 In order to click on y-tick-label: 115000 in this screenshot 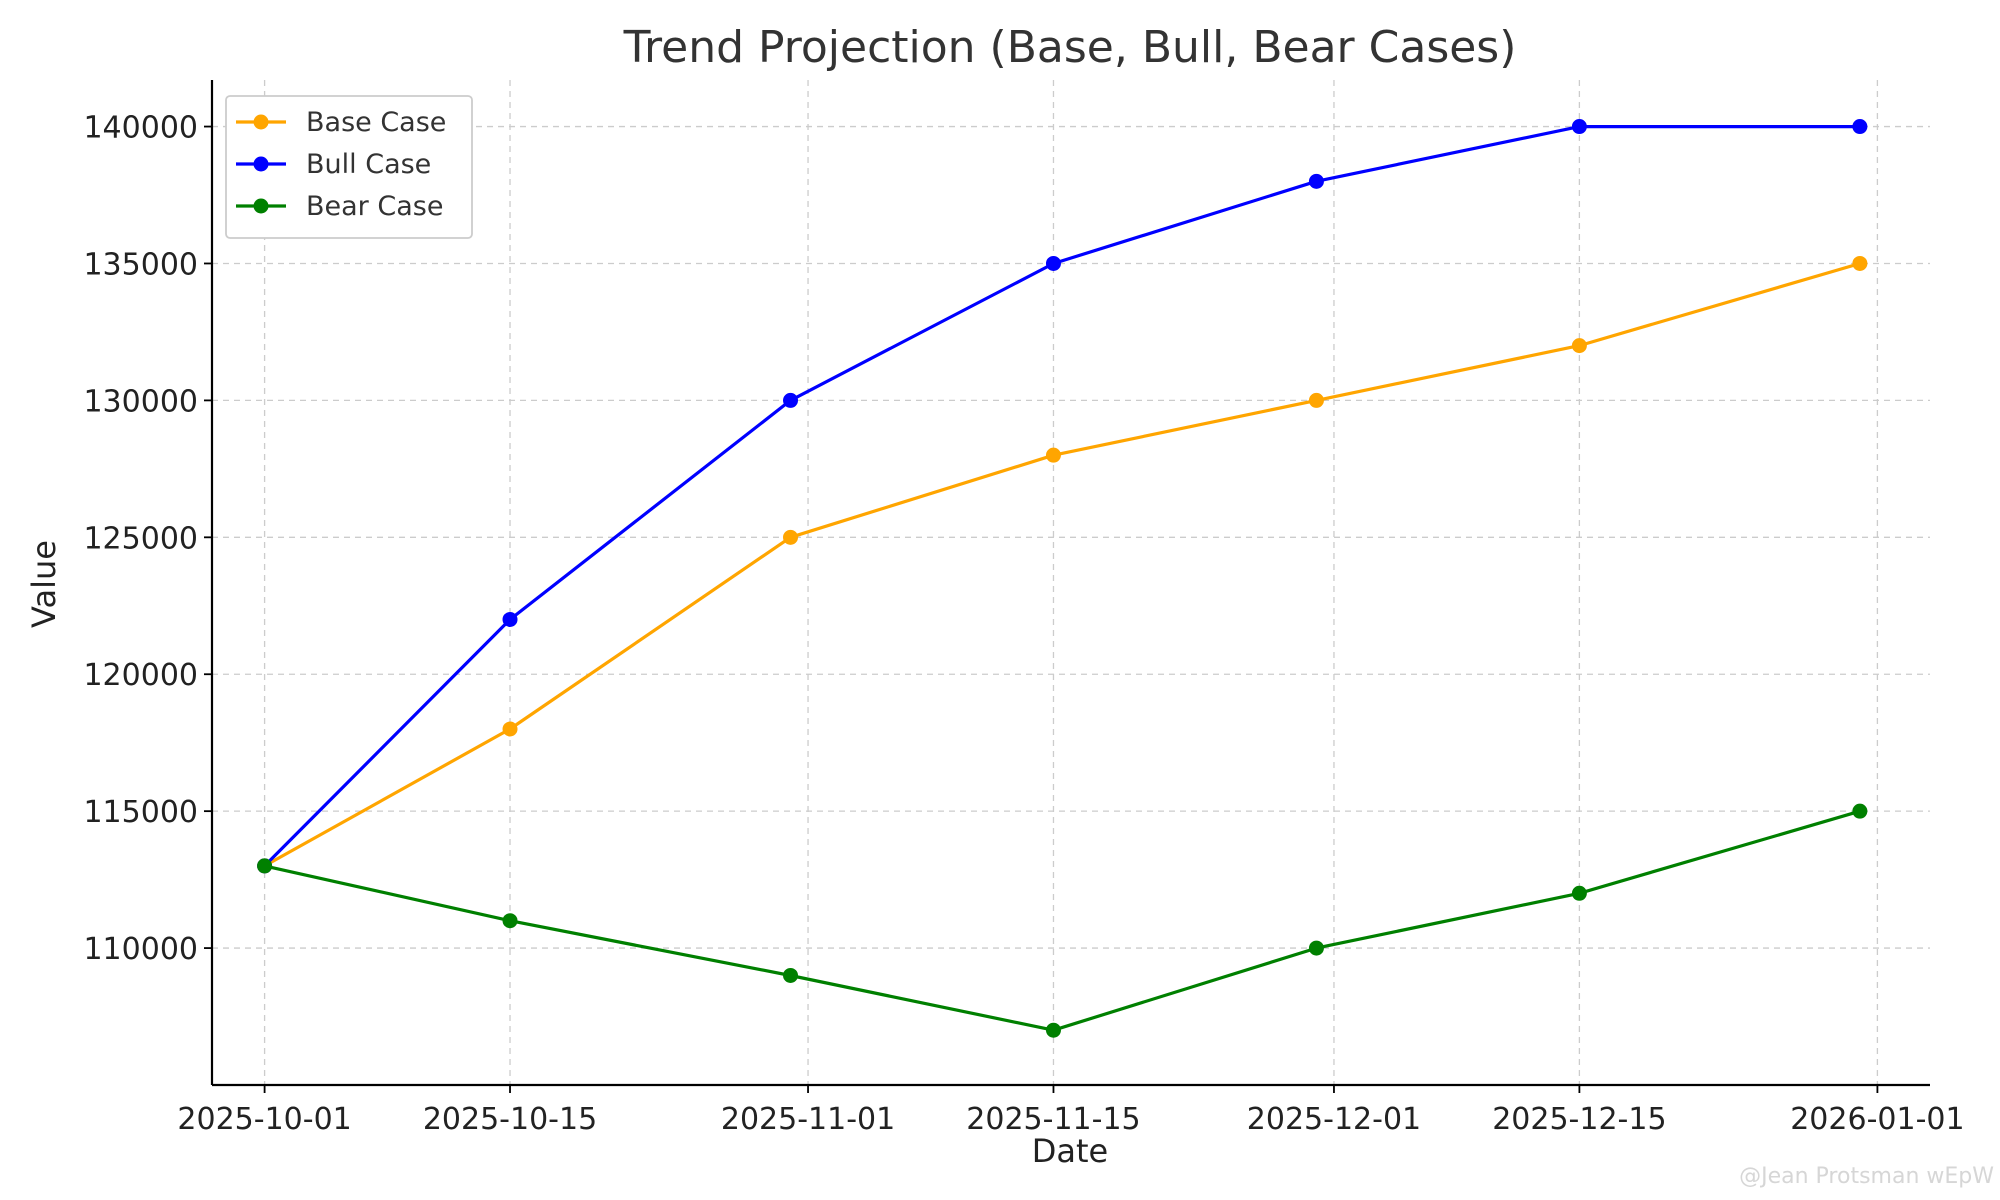, I will do `click(140, 812)`.